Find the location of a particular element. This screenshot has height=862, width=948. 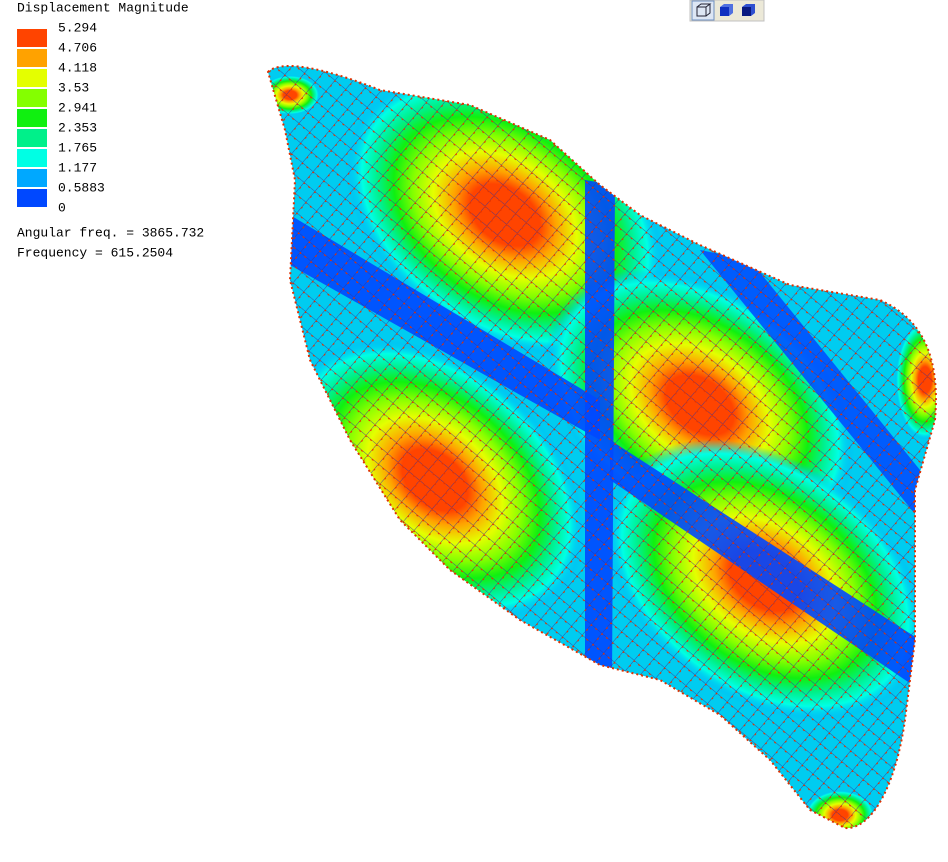

legend-label: 5.294 is located at coordinates (77, 27).